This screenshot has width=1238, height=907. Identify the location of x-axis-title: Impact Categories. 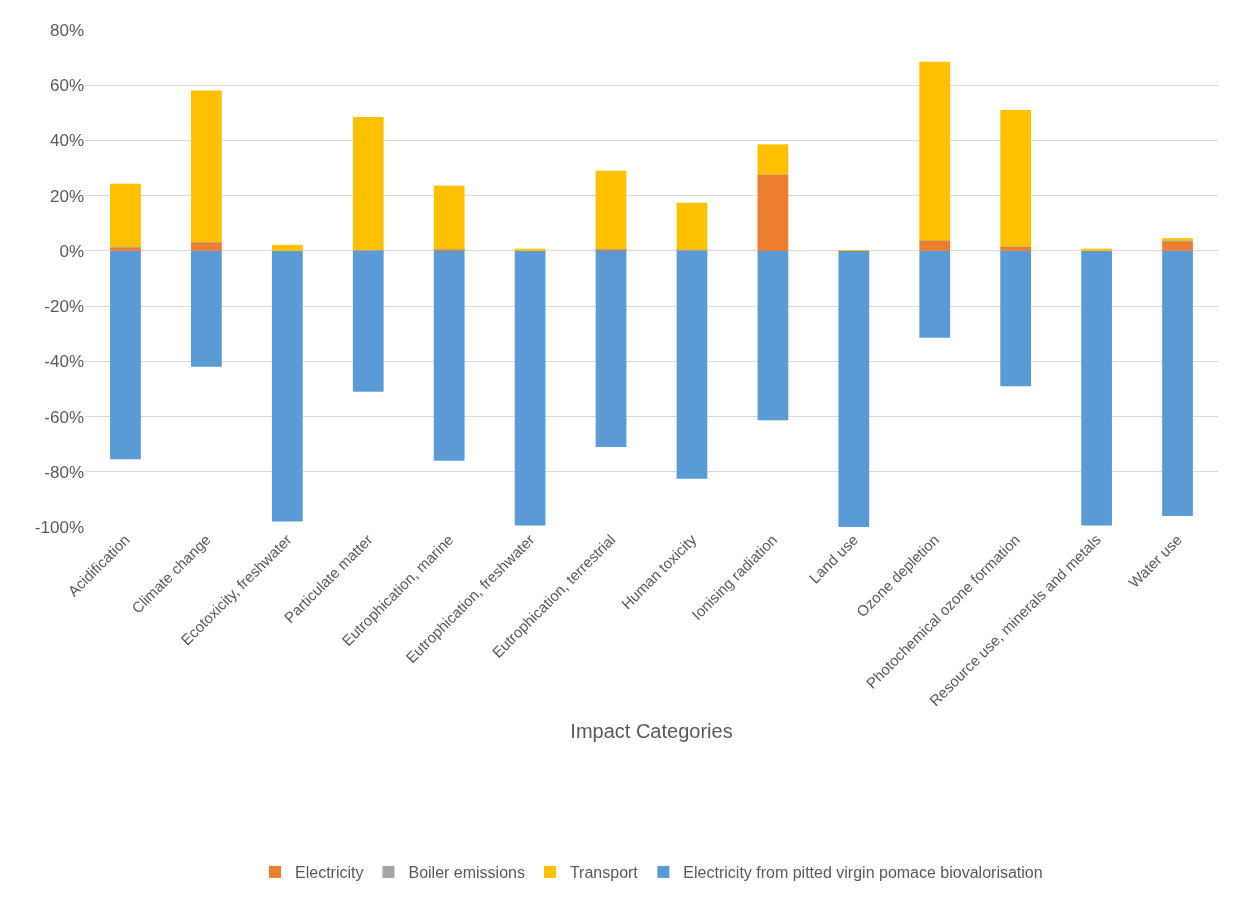
(651, 730).